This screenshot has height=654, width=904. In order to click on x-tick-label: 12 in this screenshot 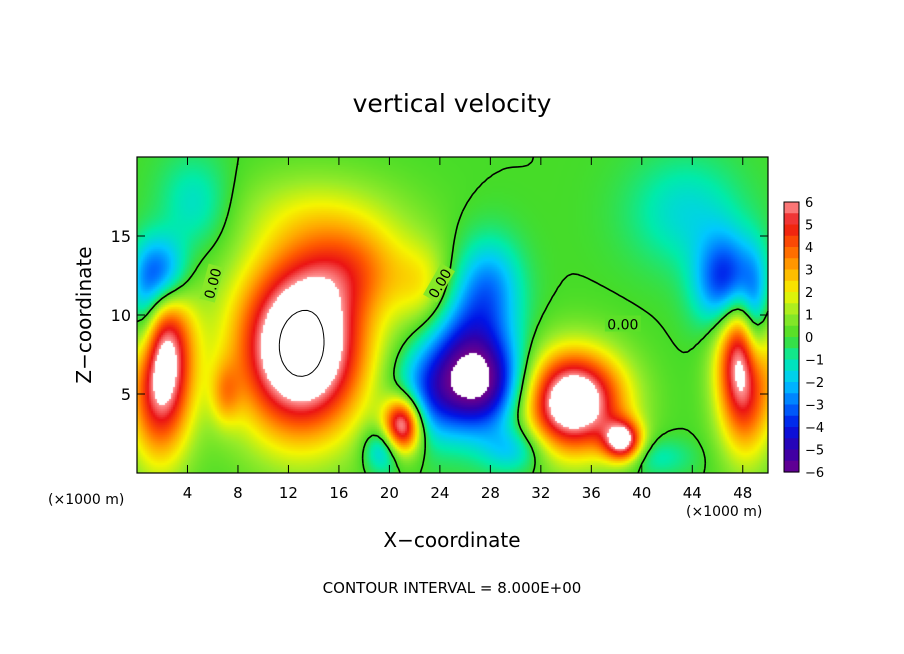, I will do `click(288, 493)`.